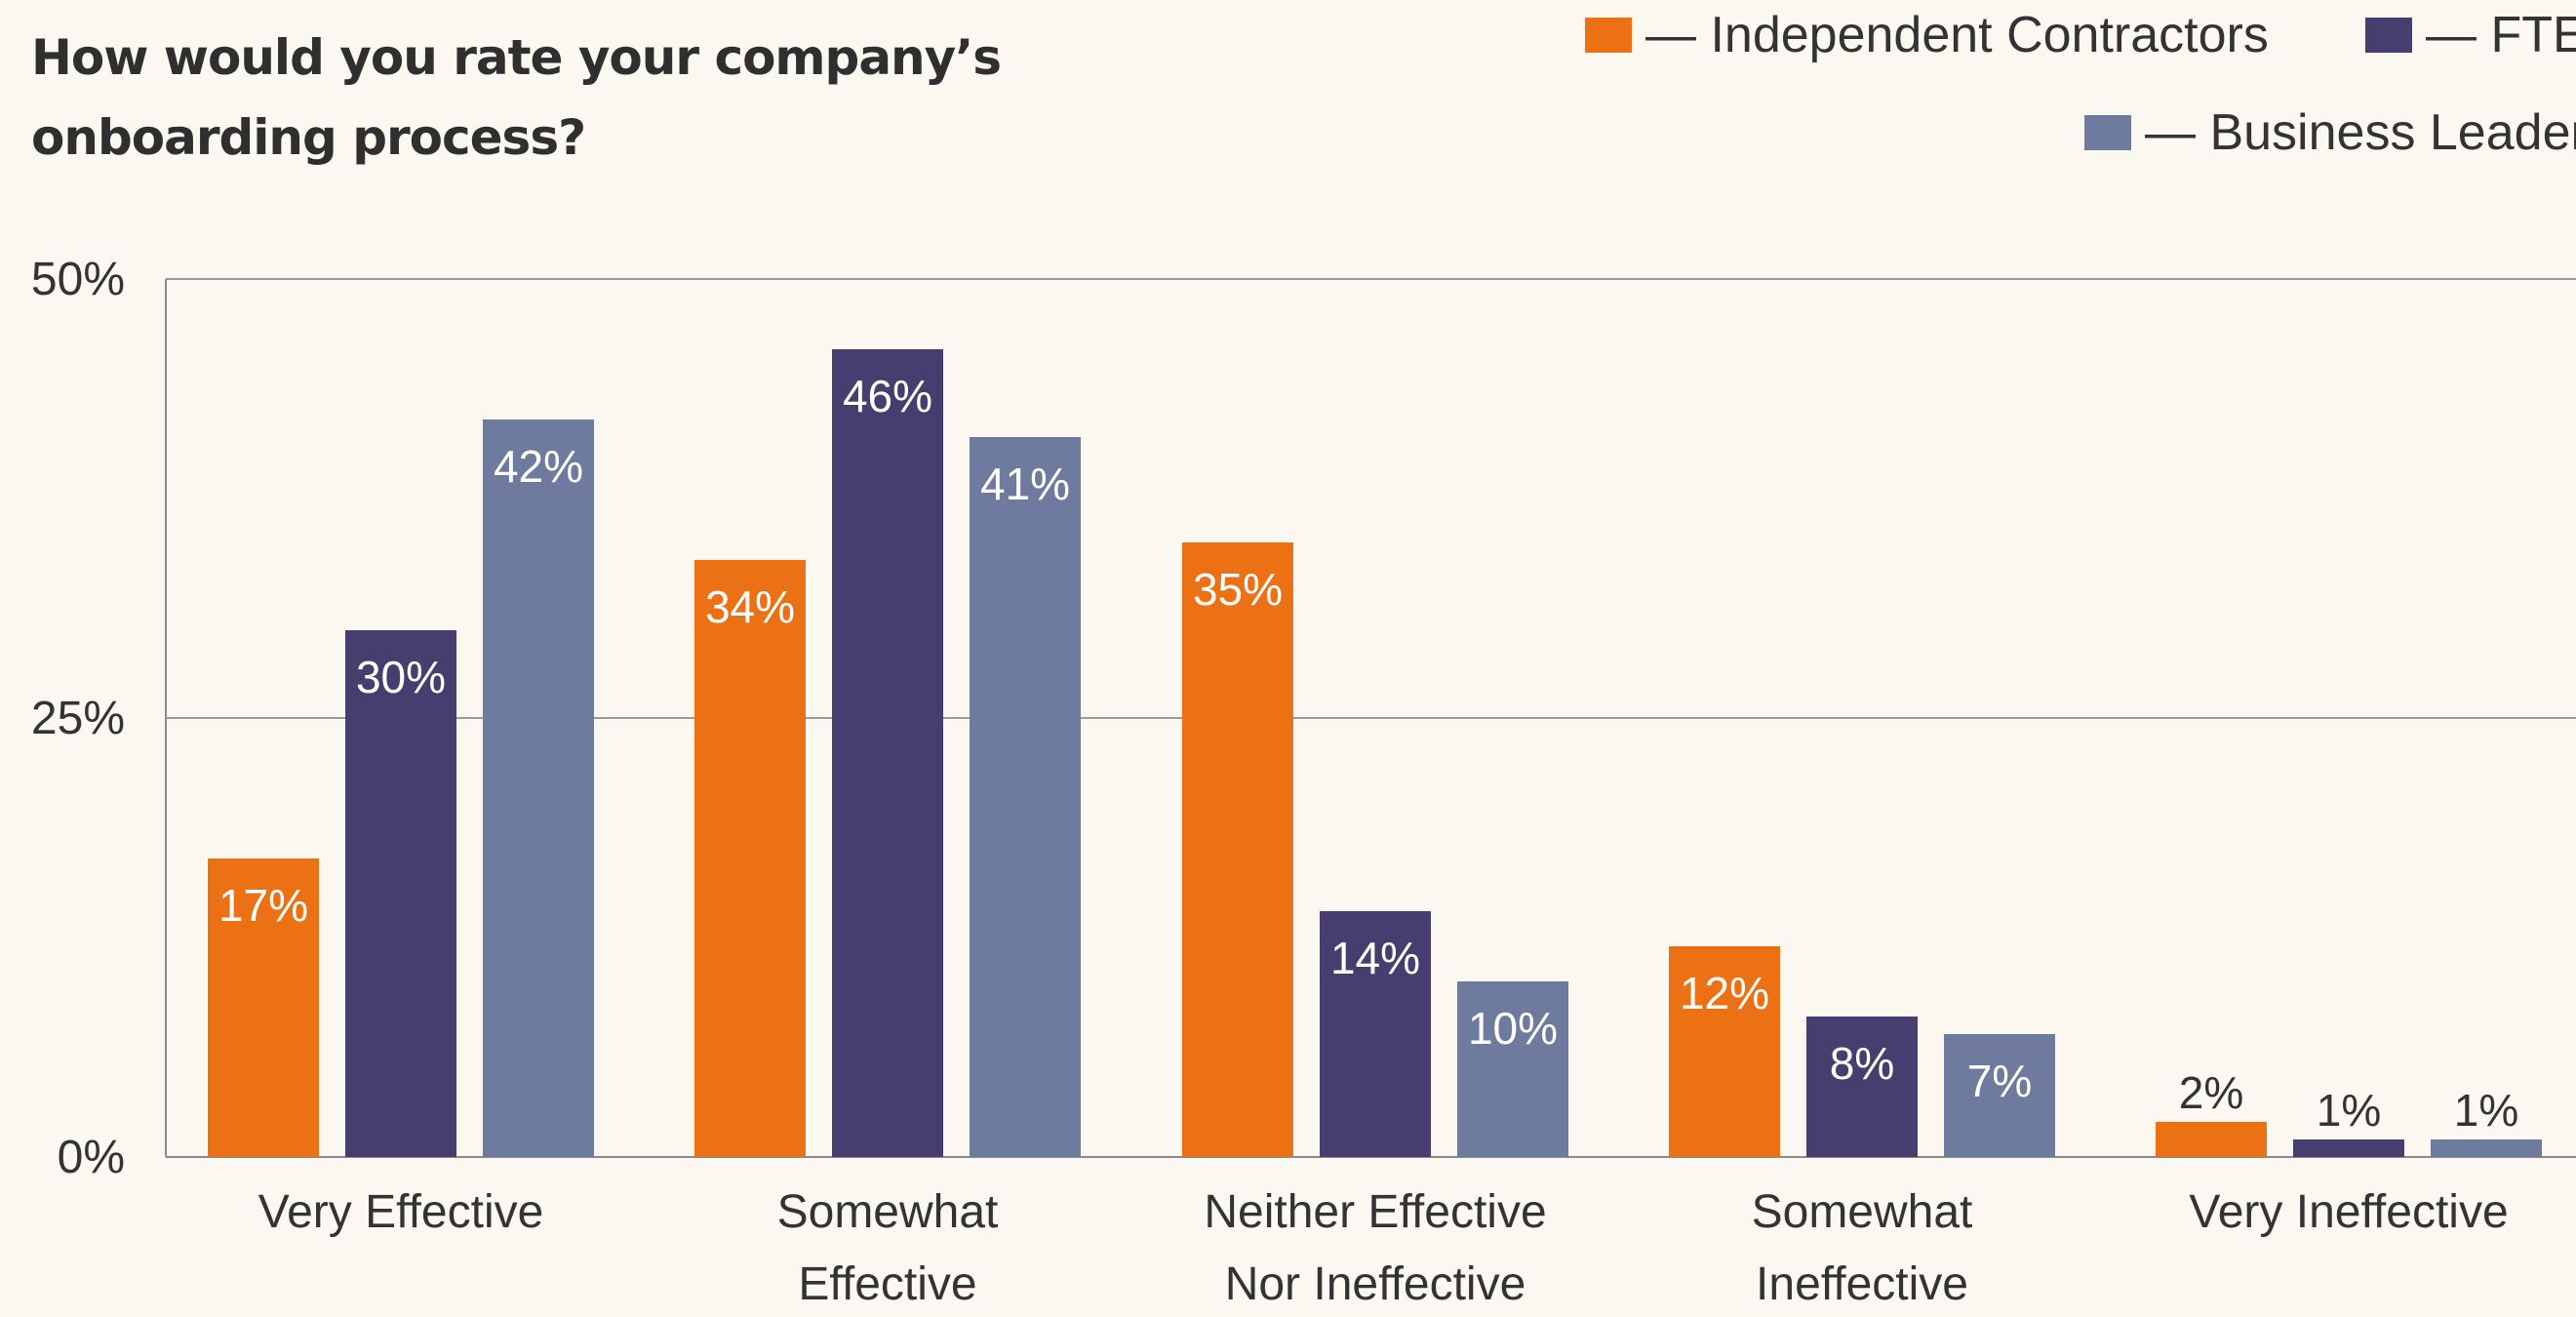  I want to click on legend-label-independent-contractors: — Independent Contractors, so click(1957, 35).